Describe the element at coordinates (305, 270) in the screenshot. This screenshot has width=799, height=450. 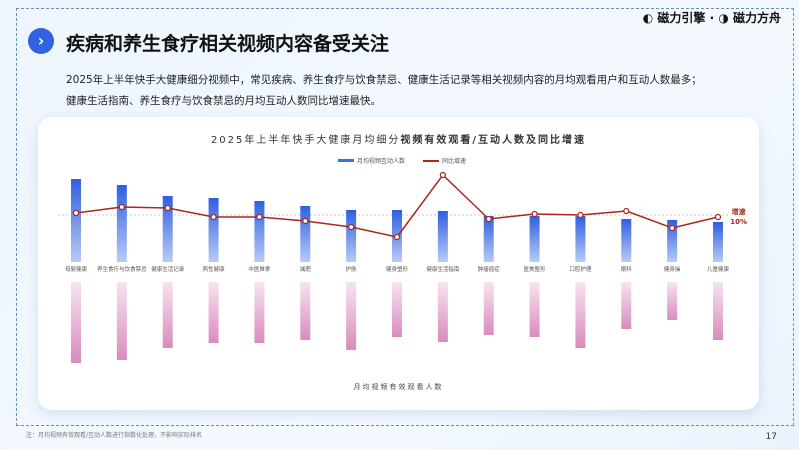
I see `x-tick-label: 减肥` at that location.